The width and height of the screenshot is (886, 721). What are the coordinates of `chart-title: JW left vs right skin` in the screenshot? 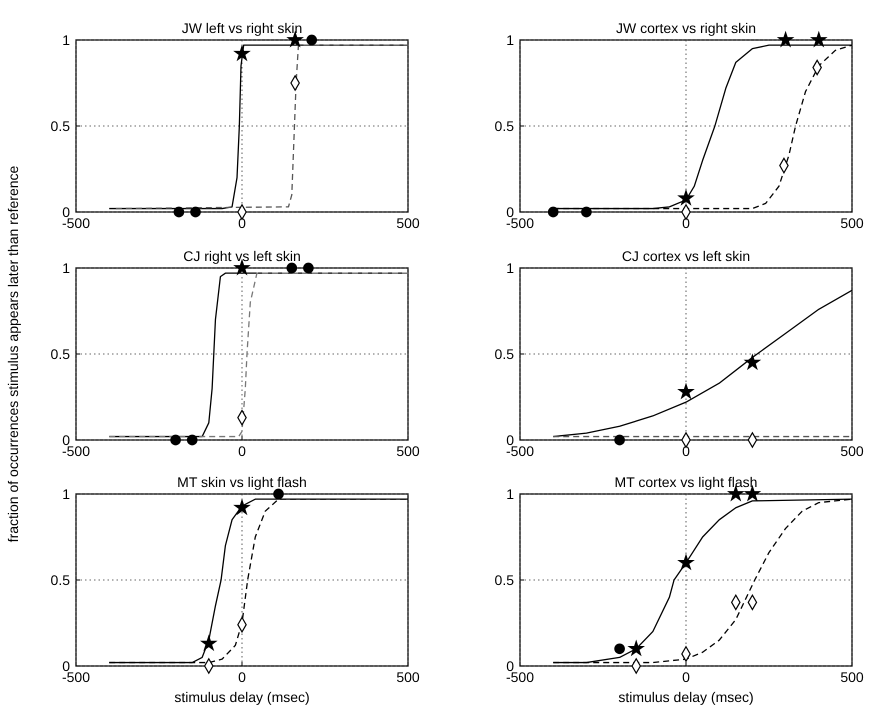 It's located at (242, 28).